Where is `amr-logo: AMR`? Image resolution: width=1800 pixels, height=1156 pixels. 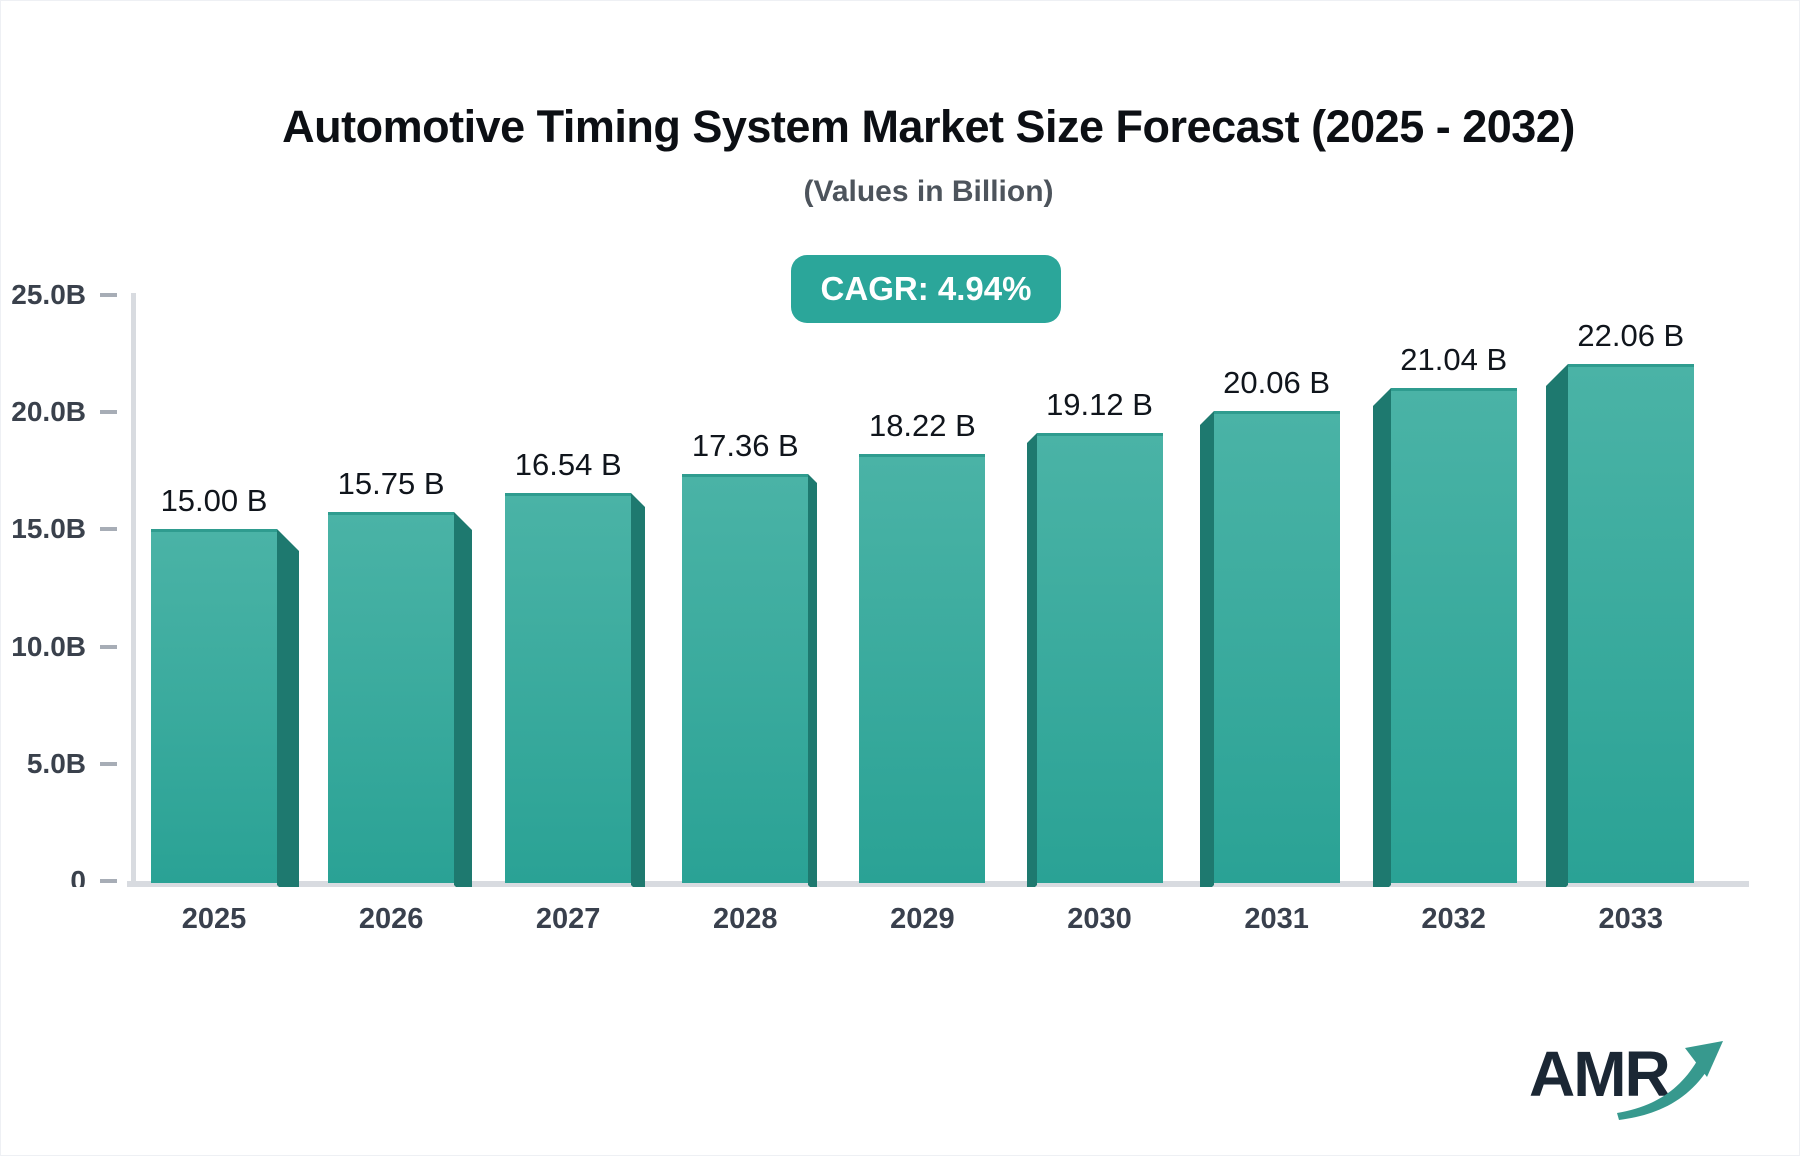 amr-logo: AMR is located at coordinates (1629, 1076).